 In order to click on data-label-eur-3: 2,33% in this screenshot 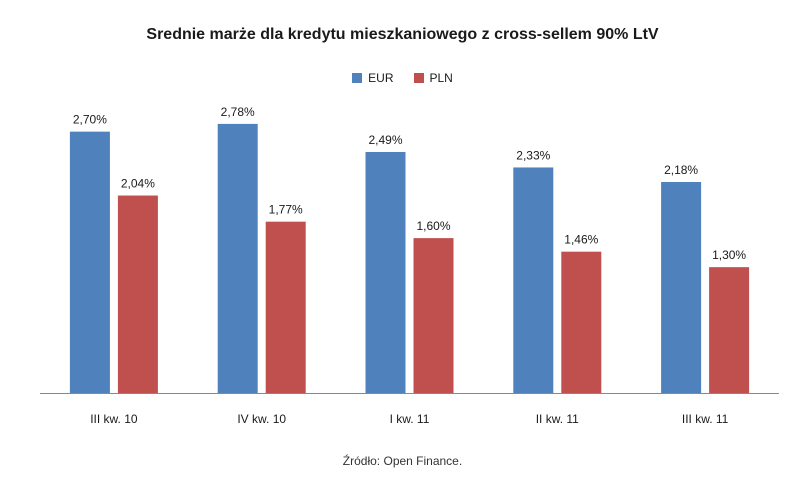, I will do `click(533, 155)`.